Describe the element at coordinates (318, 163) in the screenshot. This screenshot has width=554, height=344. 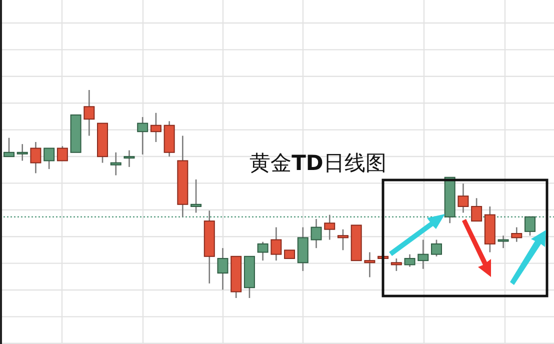
I see `title: 黄金TD日线图` at that location.